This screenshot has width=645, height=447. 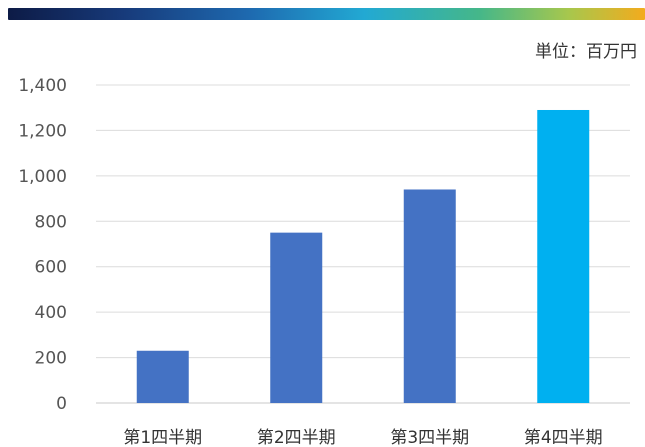 What do you see at coordinates (61, 404) in the screenshot?
I see `y-tick-label: 0` at bounding box center [61, 404].